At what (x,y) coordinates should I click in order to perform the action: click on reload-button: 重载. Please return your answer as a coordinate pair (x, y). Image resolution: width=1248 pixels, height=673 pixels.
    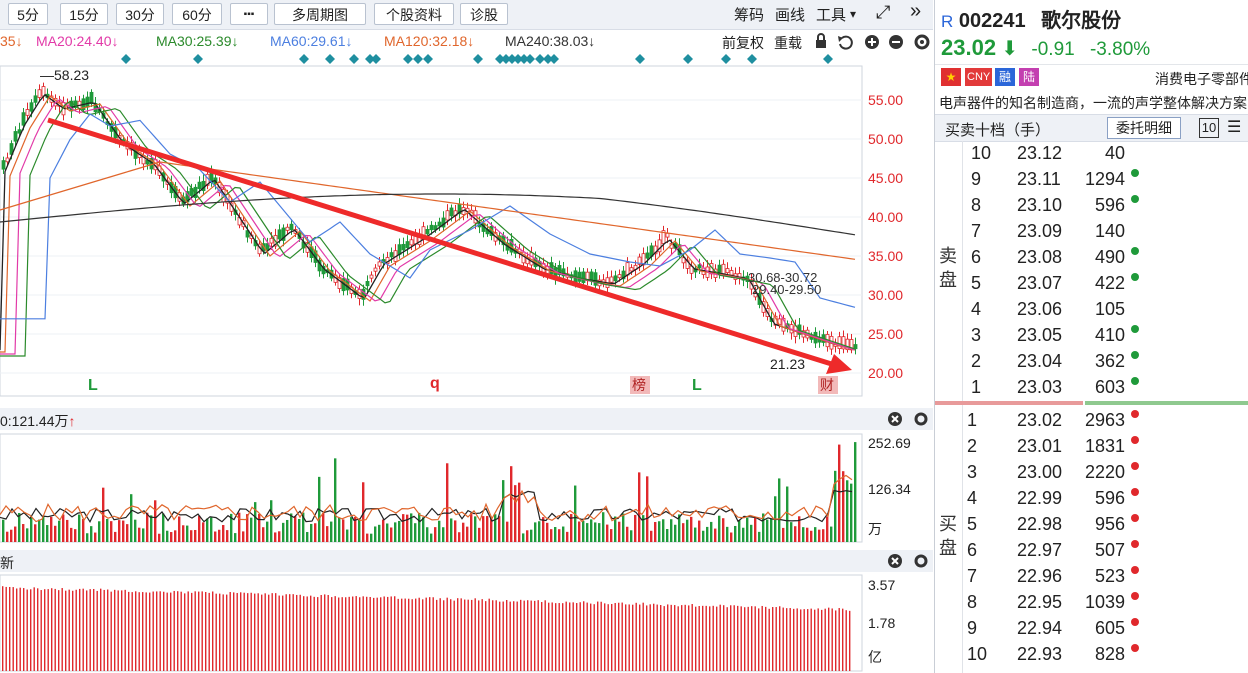
    Looking at the image, I should click on (788, 43).